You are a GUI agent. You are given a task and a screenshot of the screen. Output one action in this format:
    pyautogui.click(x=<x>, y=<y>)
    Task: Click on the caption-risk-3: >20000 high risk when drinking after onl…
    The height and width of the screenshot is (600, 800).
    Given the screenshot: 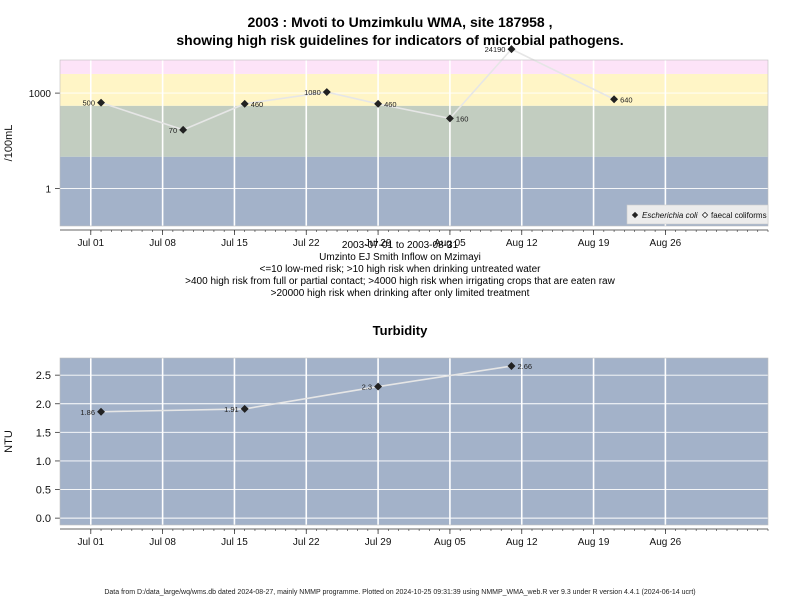 What is the action you would take?
    pyautogui.click(x=400, y=293)
    